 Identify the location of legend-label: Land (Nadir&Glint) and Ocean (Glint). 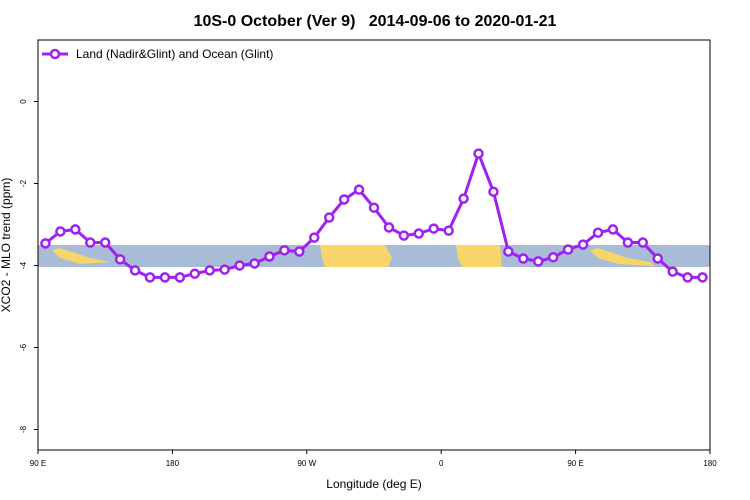
(174, 54).